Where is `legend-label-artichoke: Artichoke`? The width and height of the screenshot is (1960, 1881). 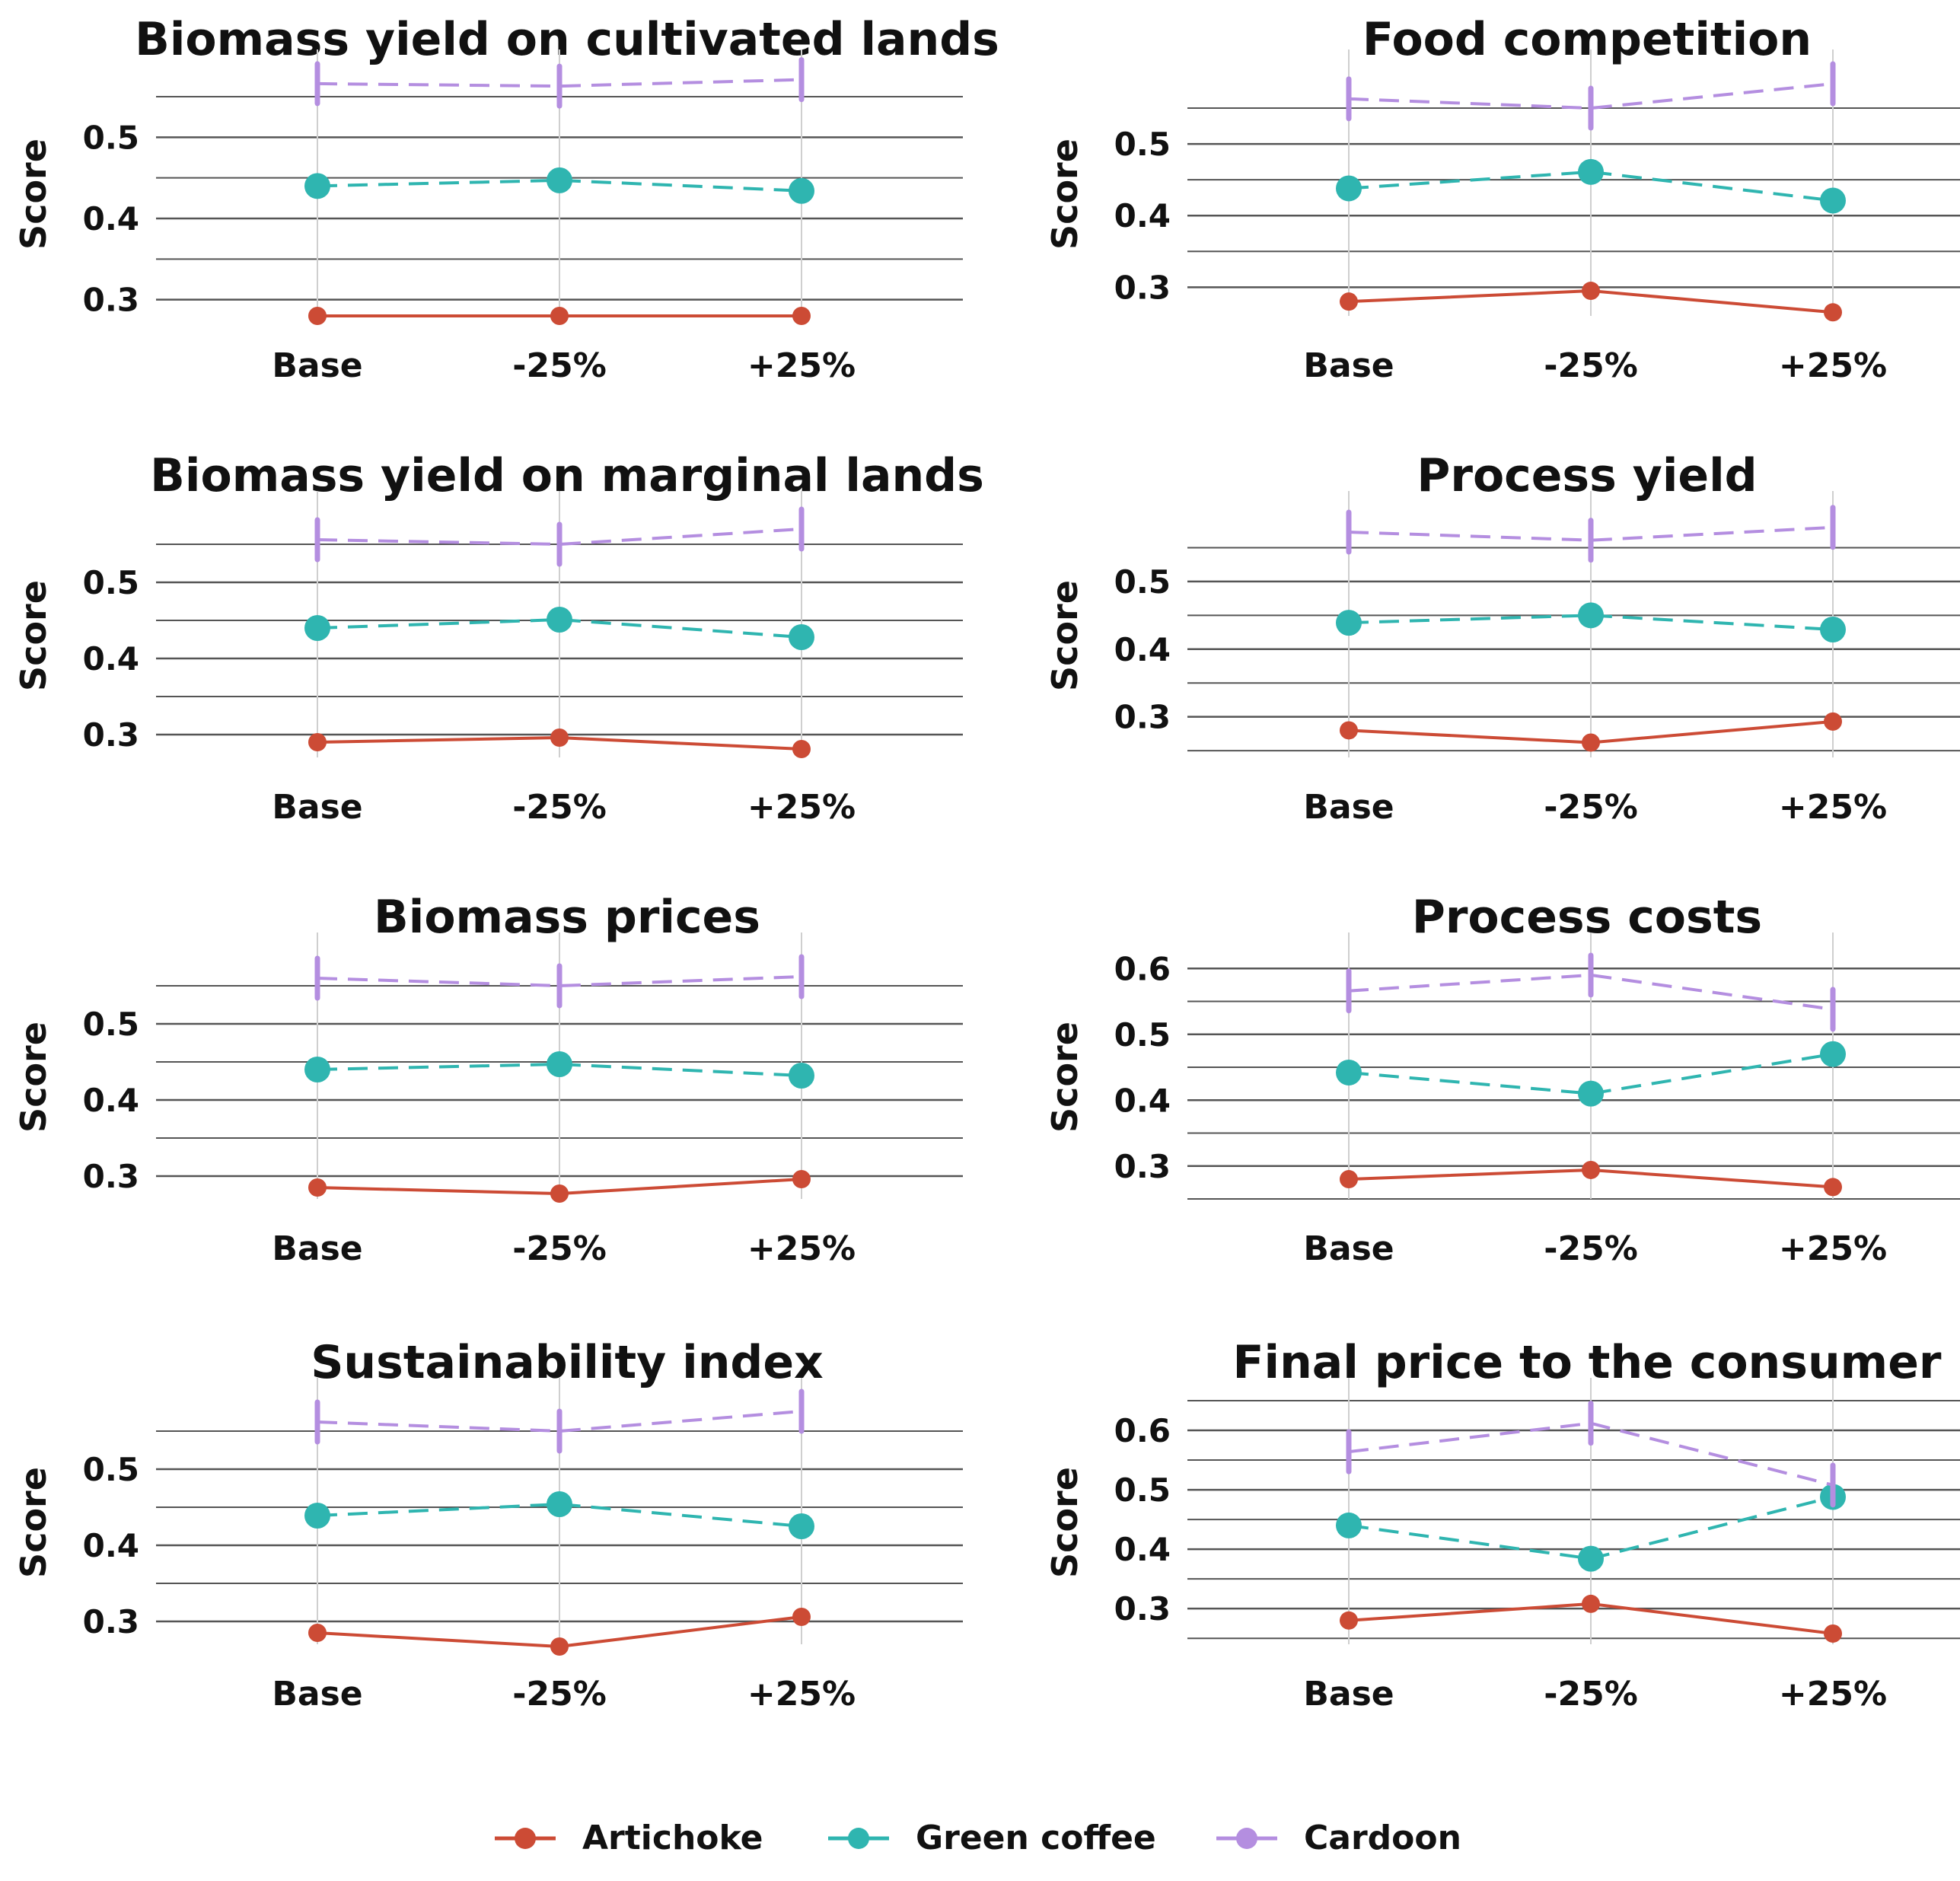
legend-label-artichoke: Artichoke is located at coordinates (672, 1838).